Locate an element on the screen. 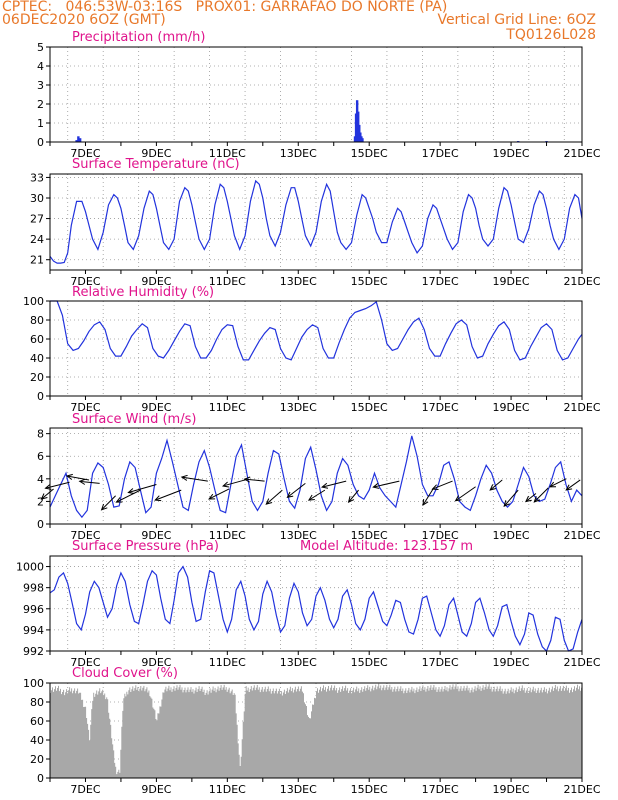  y-tick-label: 100 is located at coordinates (33, 683).